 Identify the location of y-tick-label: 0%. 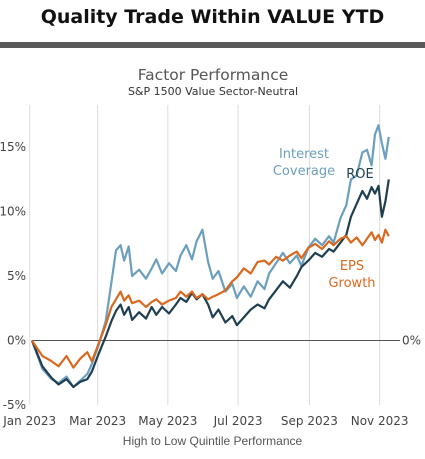
(16, 341).